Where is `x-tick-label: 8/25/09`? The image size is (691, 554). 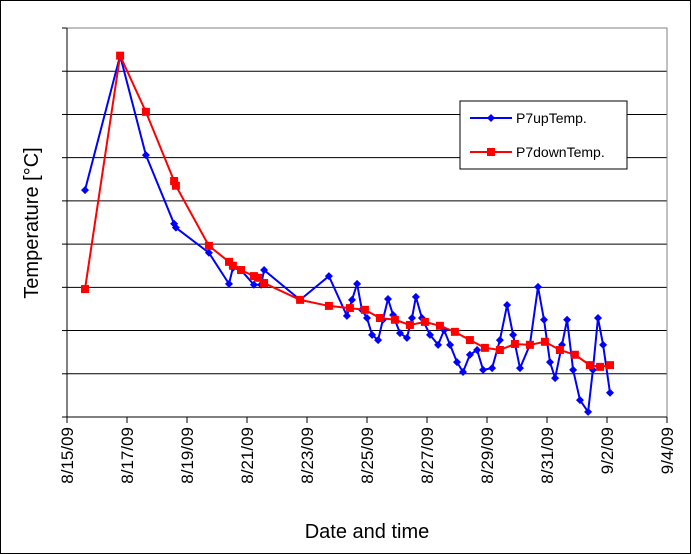 x-tick-label: 8/25/09 is located at coordinates (367, 455).